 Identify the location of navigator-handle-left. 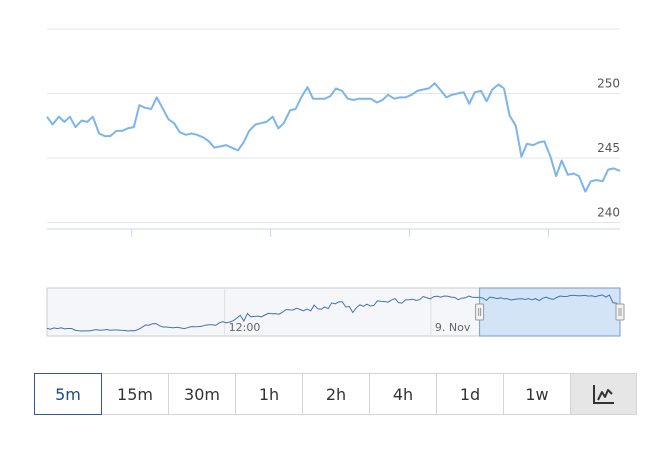
(480, 312).